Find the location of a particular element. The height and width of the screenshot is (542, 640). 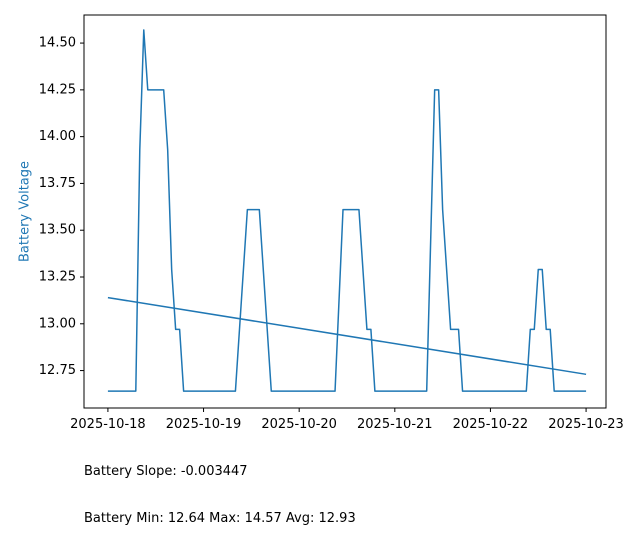

battery-slope-text: Battery Slope: -0.003447 is located at coordinates (166, 471).